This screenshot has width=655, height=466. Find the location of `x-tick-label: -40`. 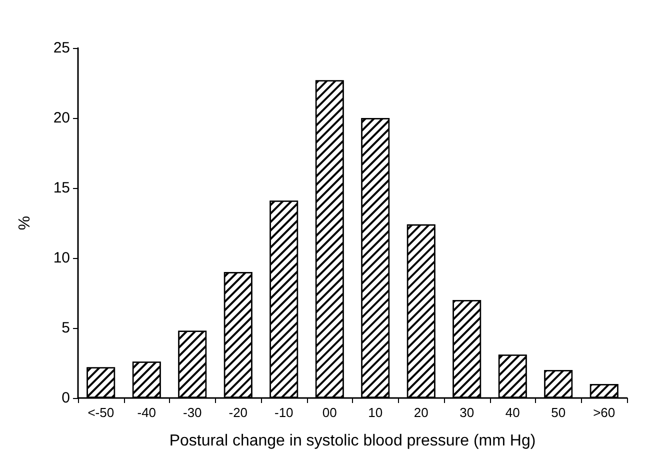

x-tick-label: -40 is located at coordinates (146, 412).